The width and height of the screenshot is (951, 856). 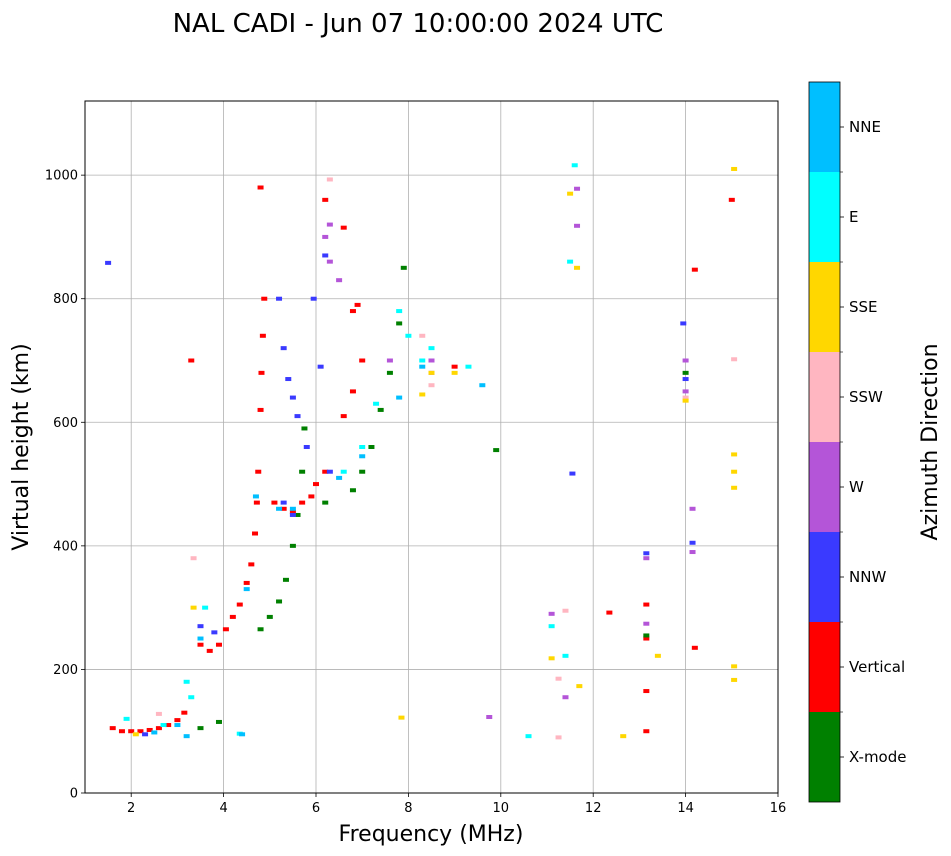 What do you see at coordinates (65, 546) in the screenshot?
I see `y-tick-label: 400` at bounding box center [65, 546].